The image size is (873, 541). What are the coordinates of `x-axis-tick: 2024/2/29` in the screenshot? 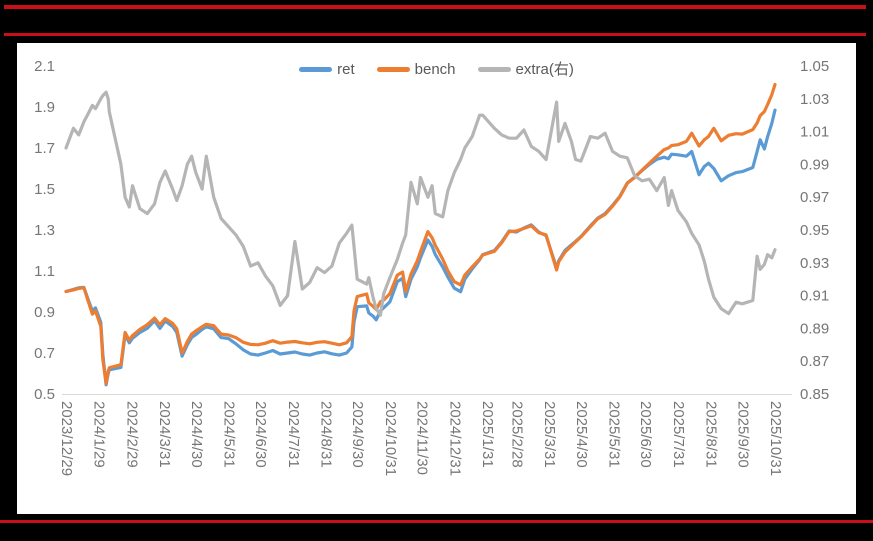 It's located at (131, 434).